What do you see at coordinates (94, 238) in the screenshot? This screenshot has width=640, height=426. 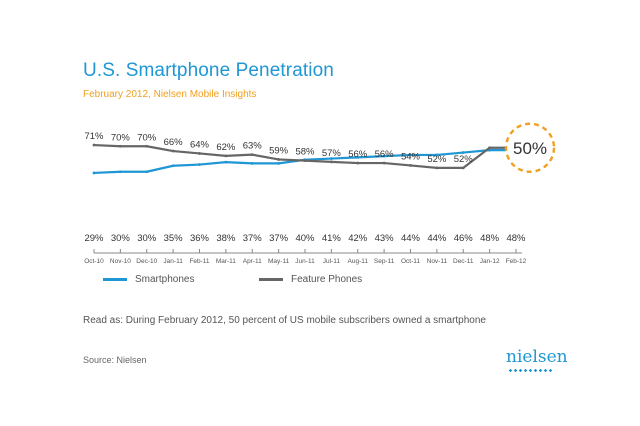 I see `data-label-smartphones-oct-10: 29%` at bounding box center [94, 238].